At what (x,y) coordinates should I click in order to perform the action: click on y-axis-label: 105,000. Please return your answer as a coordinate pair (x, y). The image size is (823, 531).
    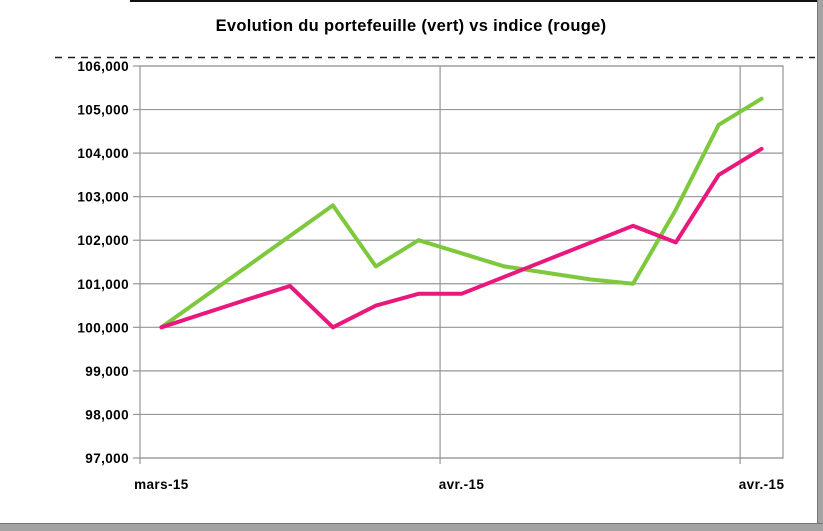
    Looking at the image, I should click on (103, 110).